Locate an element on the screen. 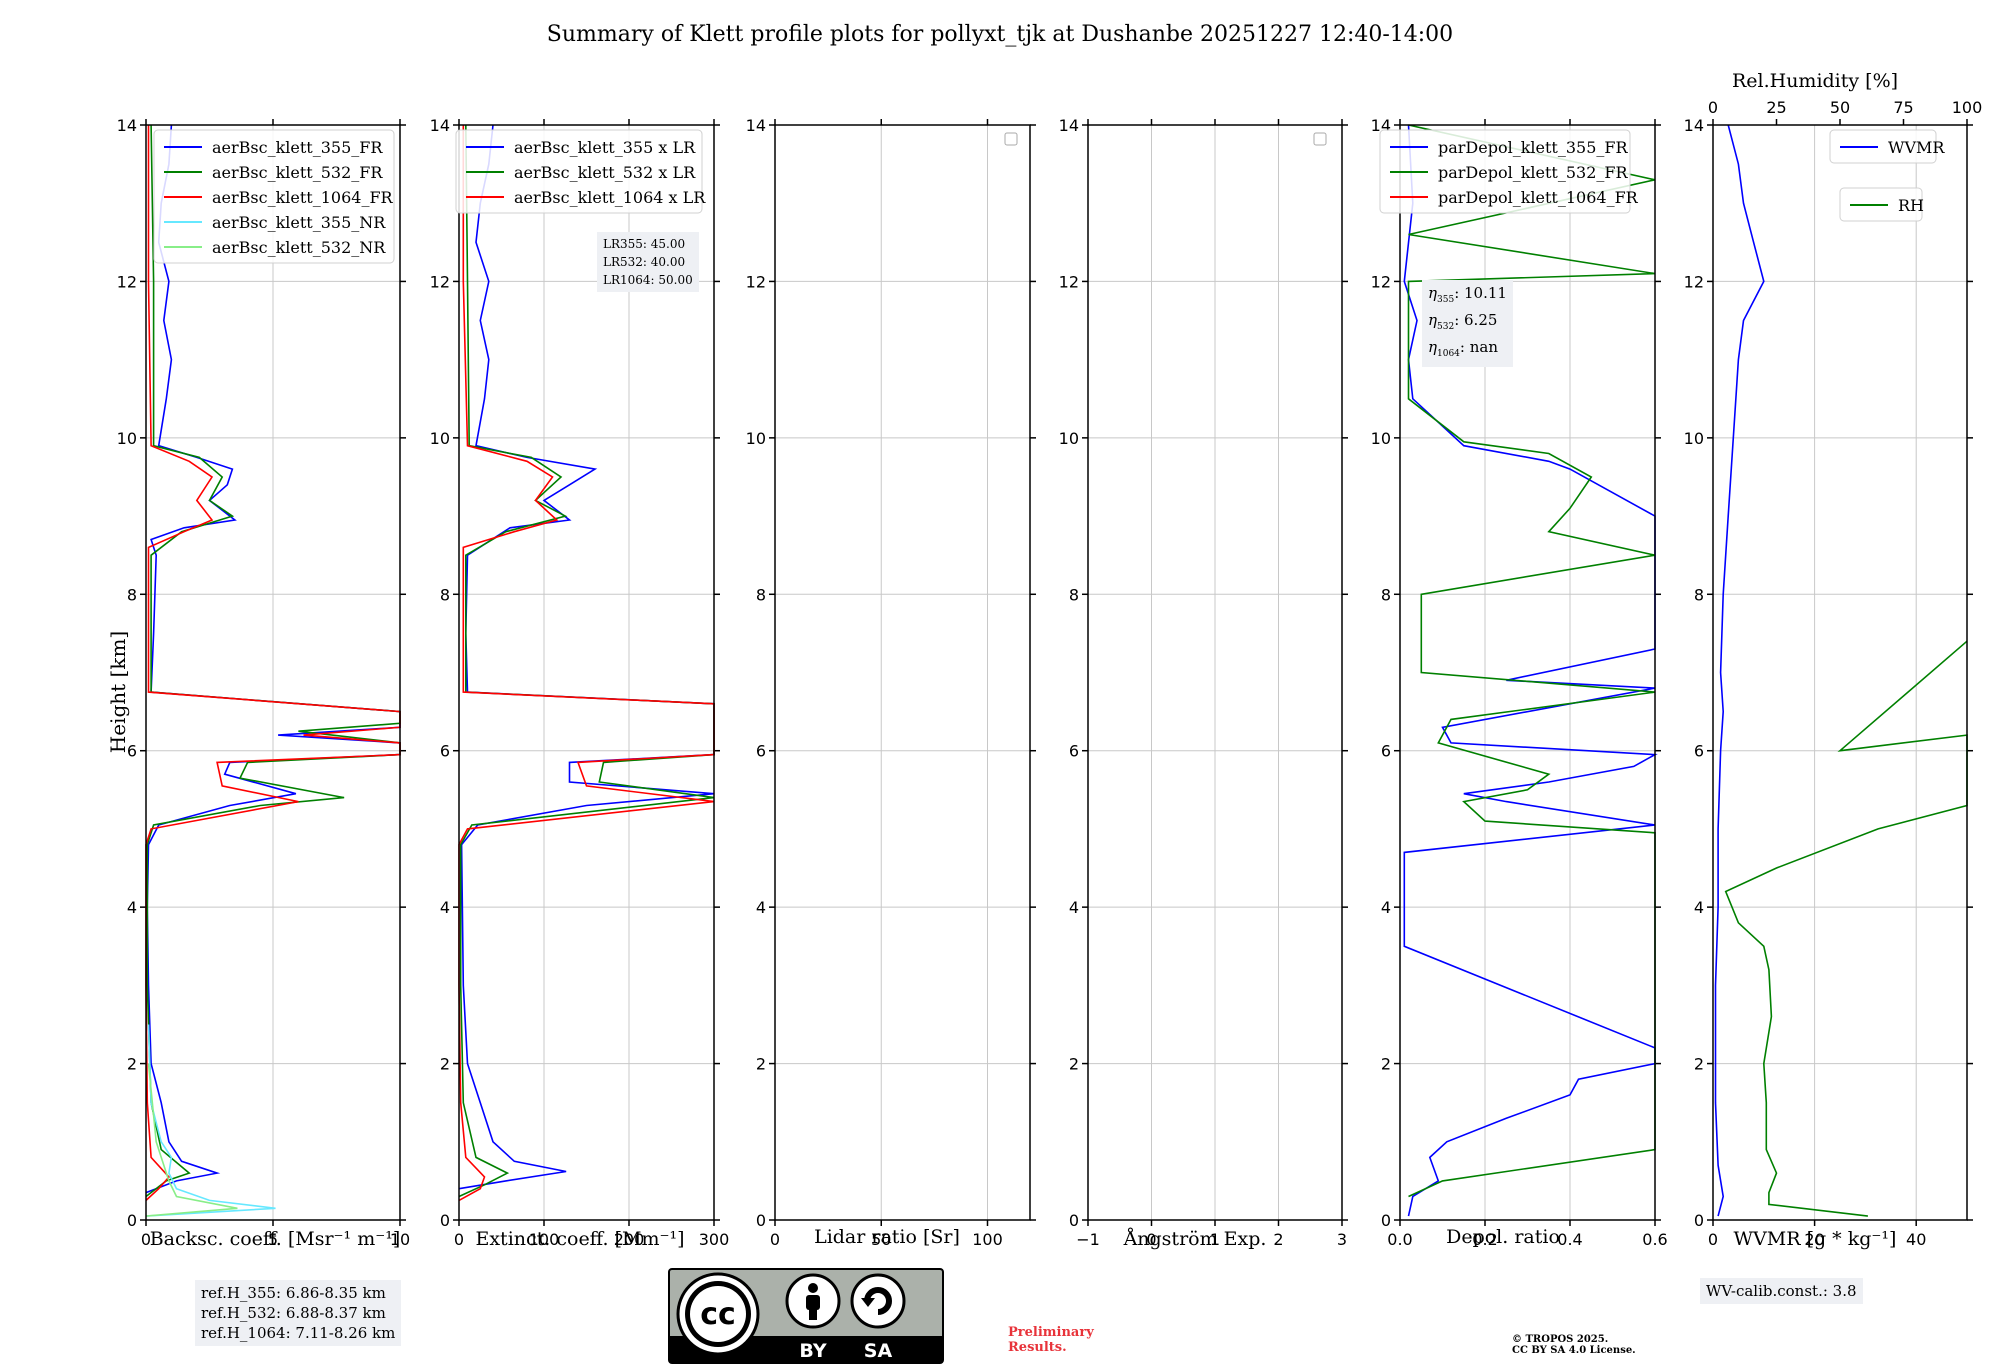 Image resolution: width=2000 pixels, height=1364 pixels. series-aerBsc_klett_1064_FR is located at coordinates (273, 663).